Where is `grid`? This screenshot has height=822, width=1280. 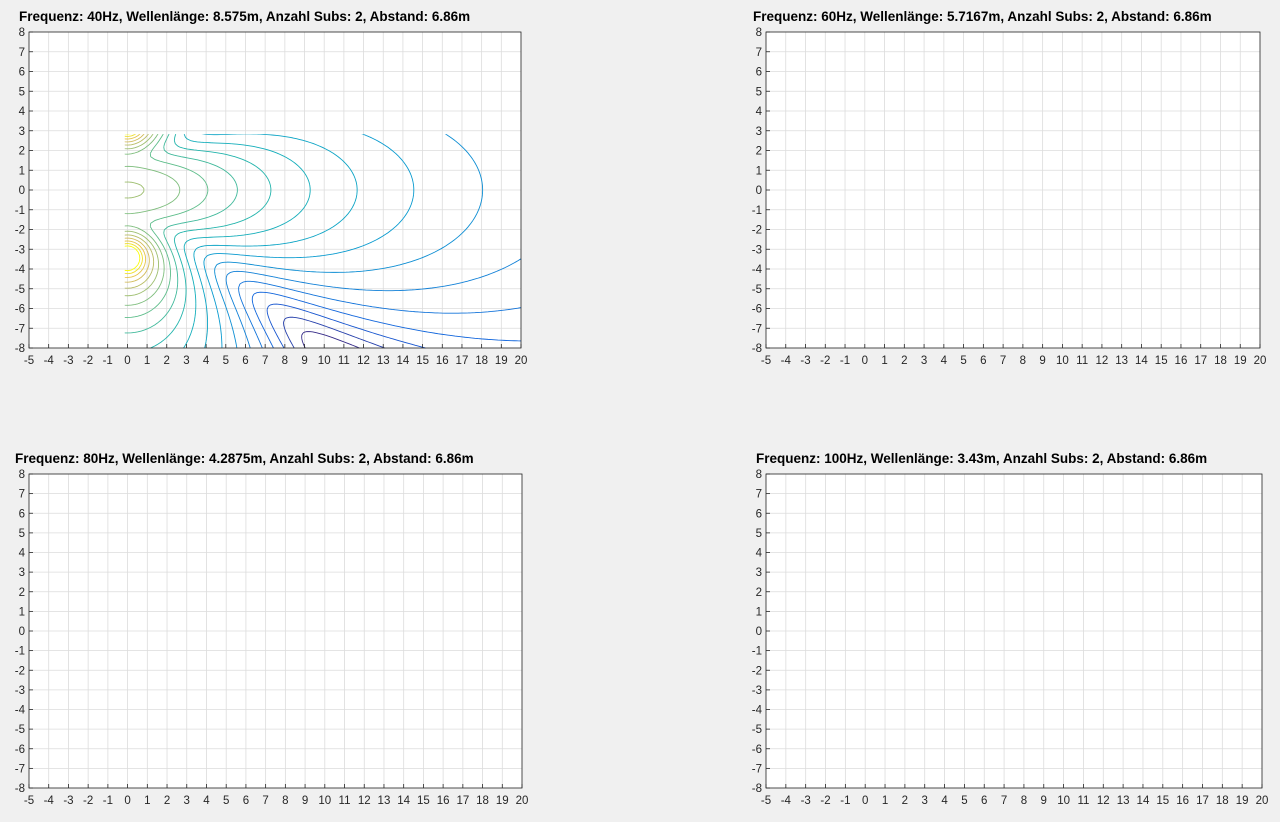 grid is located at coordinates (275, 190).